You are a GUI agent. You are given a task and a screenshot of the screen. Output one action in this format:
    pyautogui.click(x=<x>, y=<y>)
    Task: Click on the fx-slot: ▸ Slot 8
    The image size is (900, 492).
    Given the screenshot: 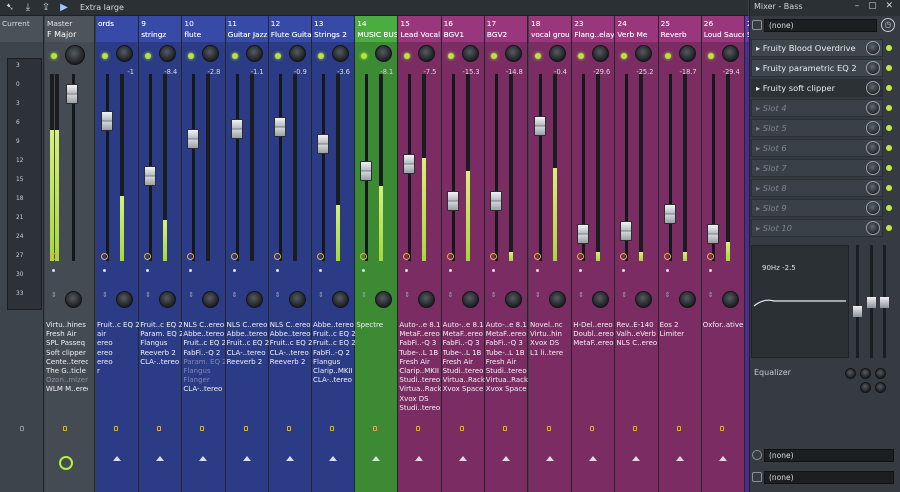 What is the action you would take?
    pyautogui.click(x=817, y=188)
    